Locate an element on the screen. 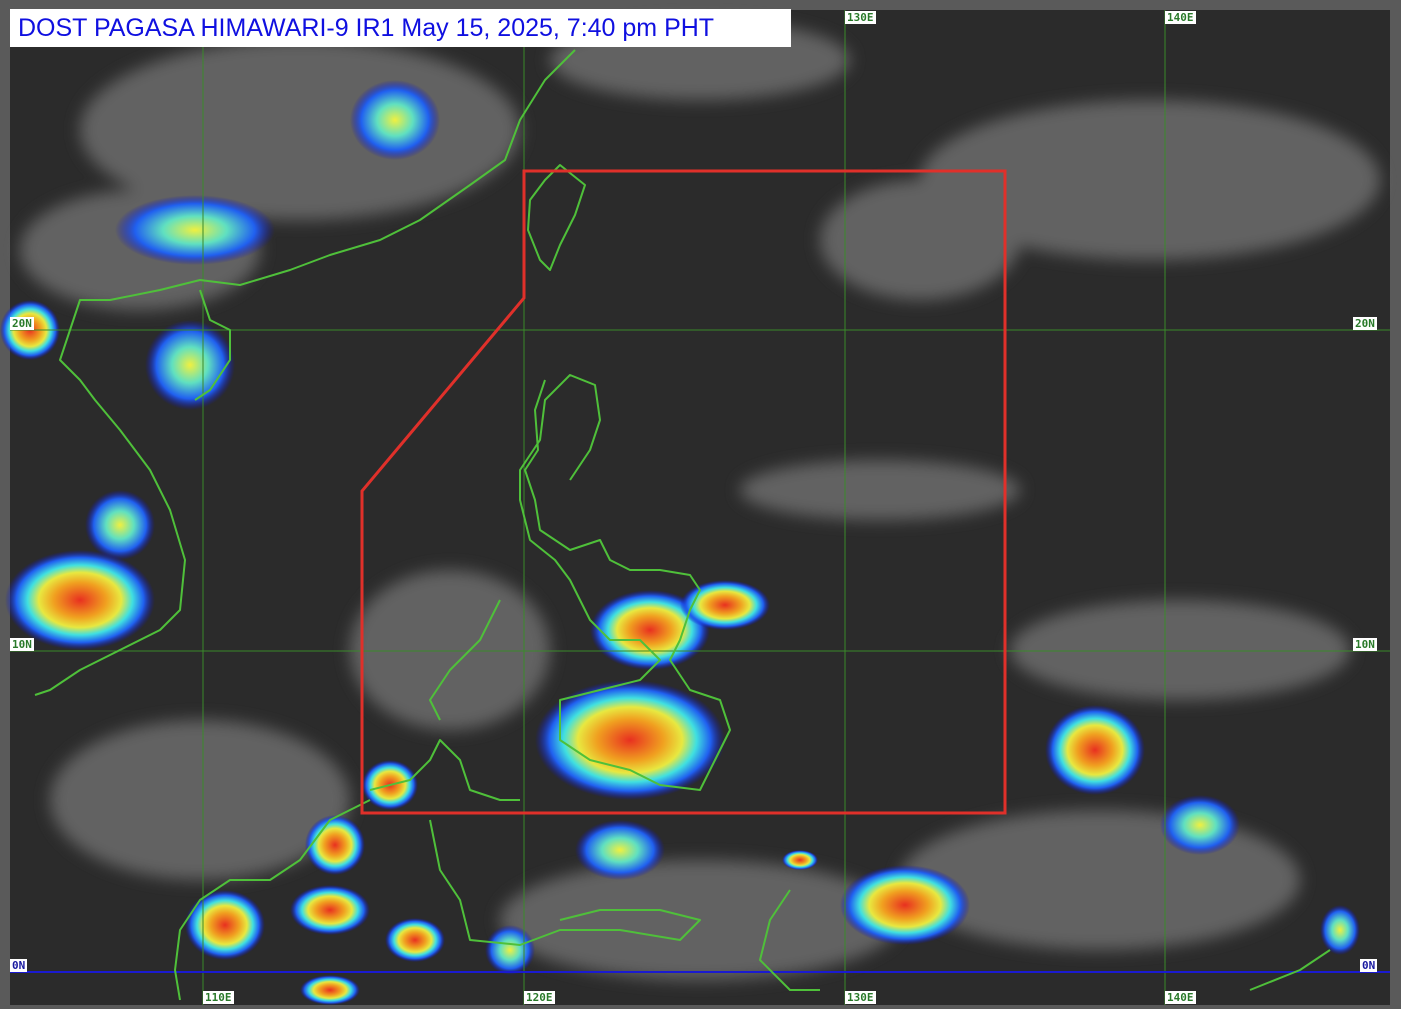 The height and width of the screenshot is (1009, 1401). lon-label-top-130e: 130E is located at coordinates (860, 17).